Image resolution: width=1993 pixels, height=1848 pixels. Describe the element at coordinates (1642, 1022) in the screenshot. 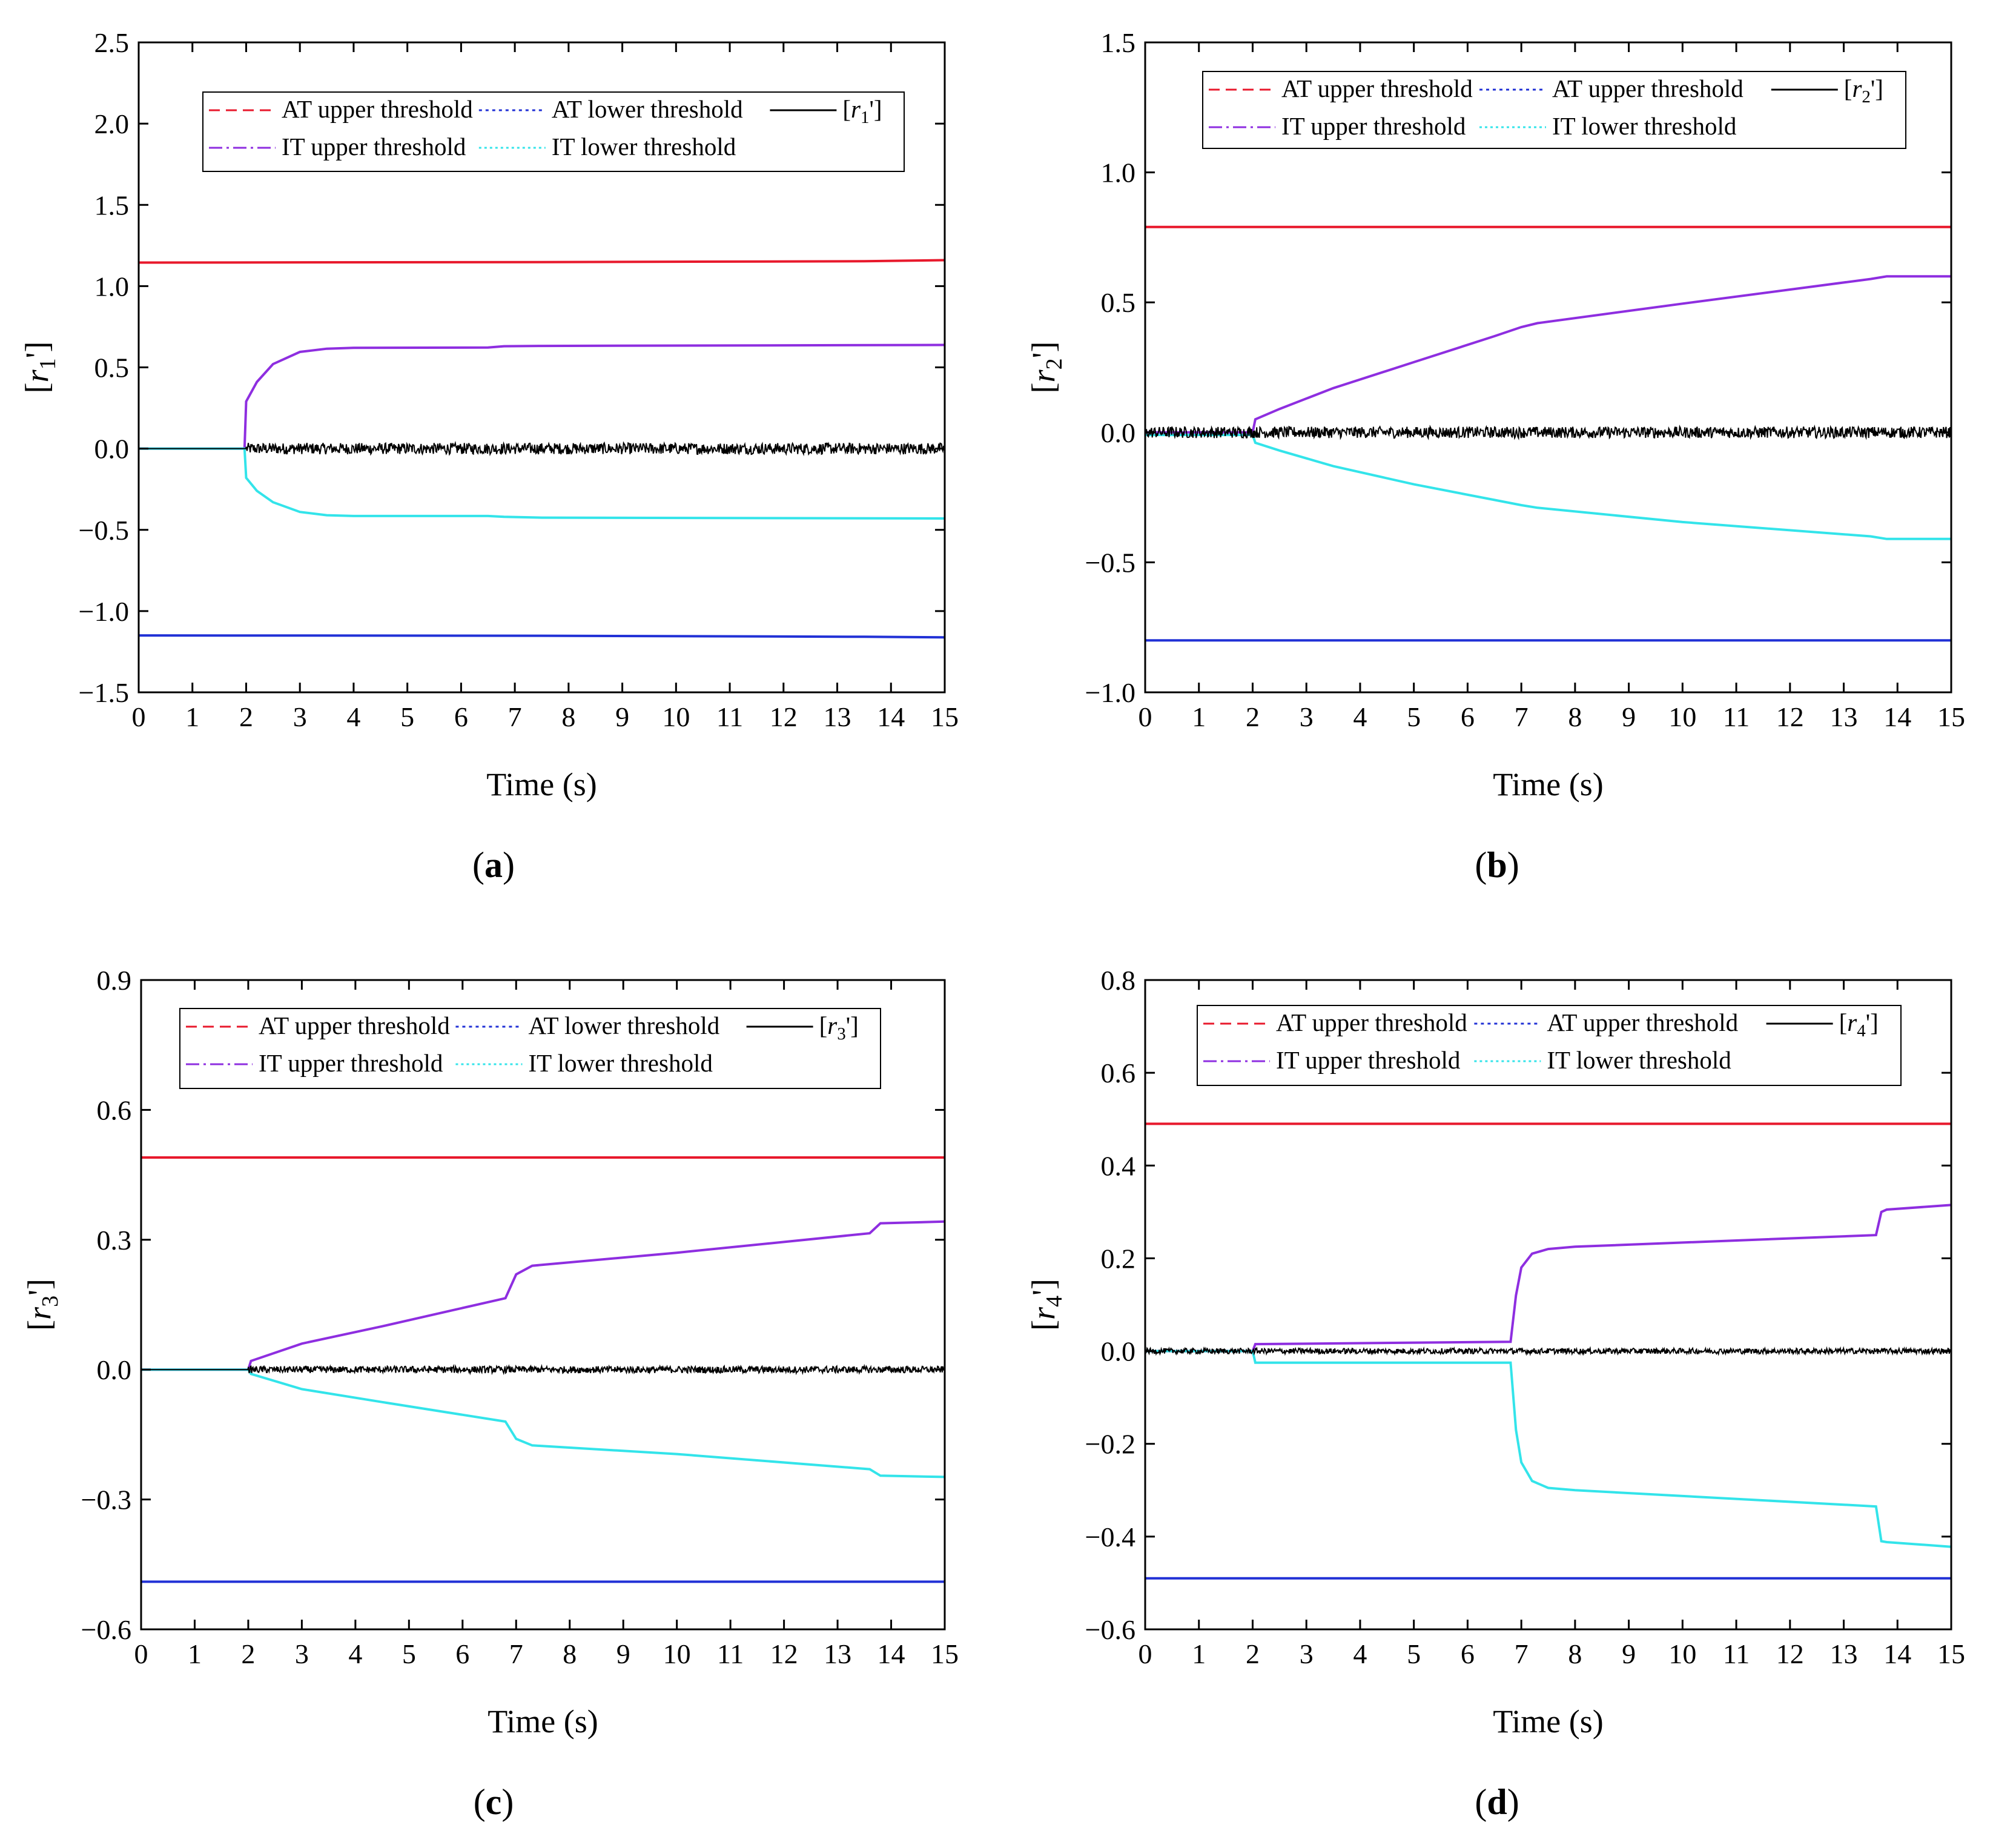

I see `legend-label-at-lower: AT upper threshold` at that location.